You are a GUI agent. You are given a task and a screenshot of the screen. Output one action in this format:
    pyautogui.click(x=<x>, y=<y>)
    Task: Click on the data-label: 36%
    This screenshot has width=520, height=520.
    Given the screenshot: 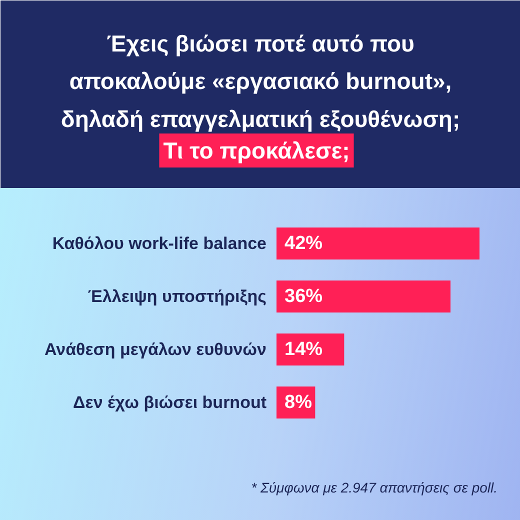 What is the action you would take?
    pyautogui.click(x=303, y=296)
    